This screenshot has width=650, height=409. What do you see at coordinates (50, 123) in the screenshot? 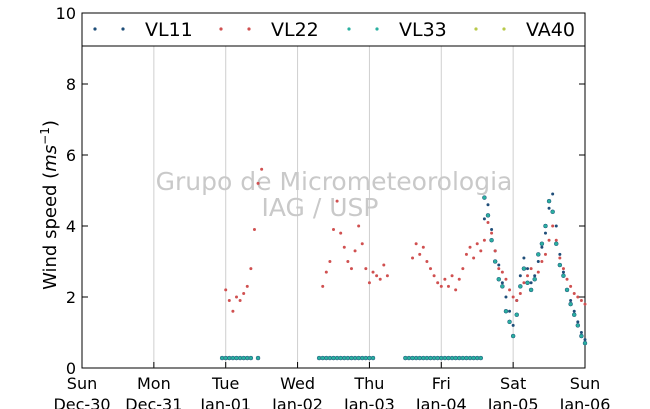
I see `y-axis-label-suffix: )` at bounding box center [50, 123].